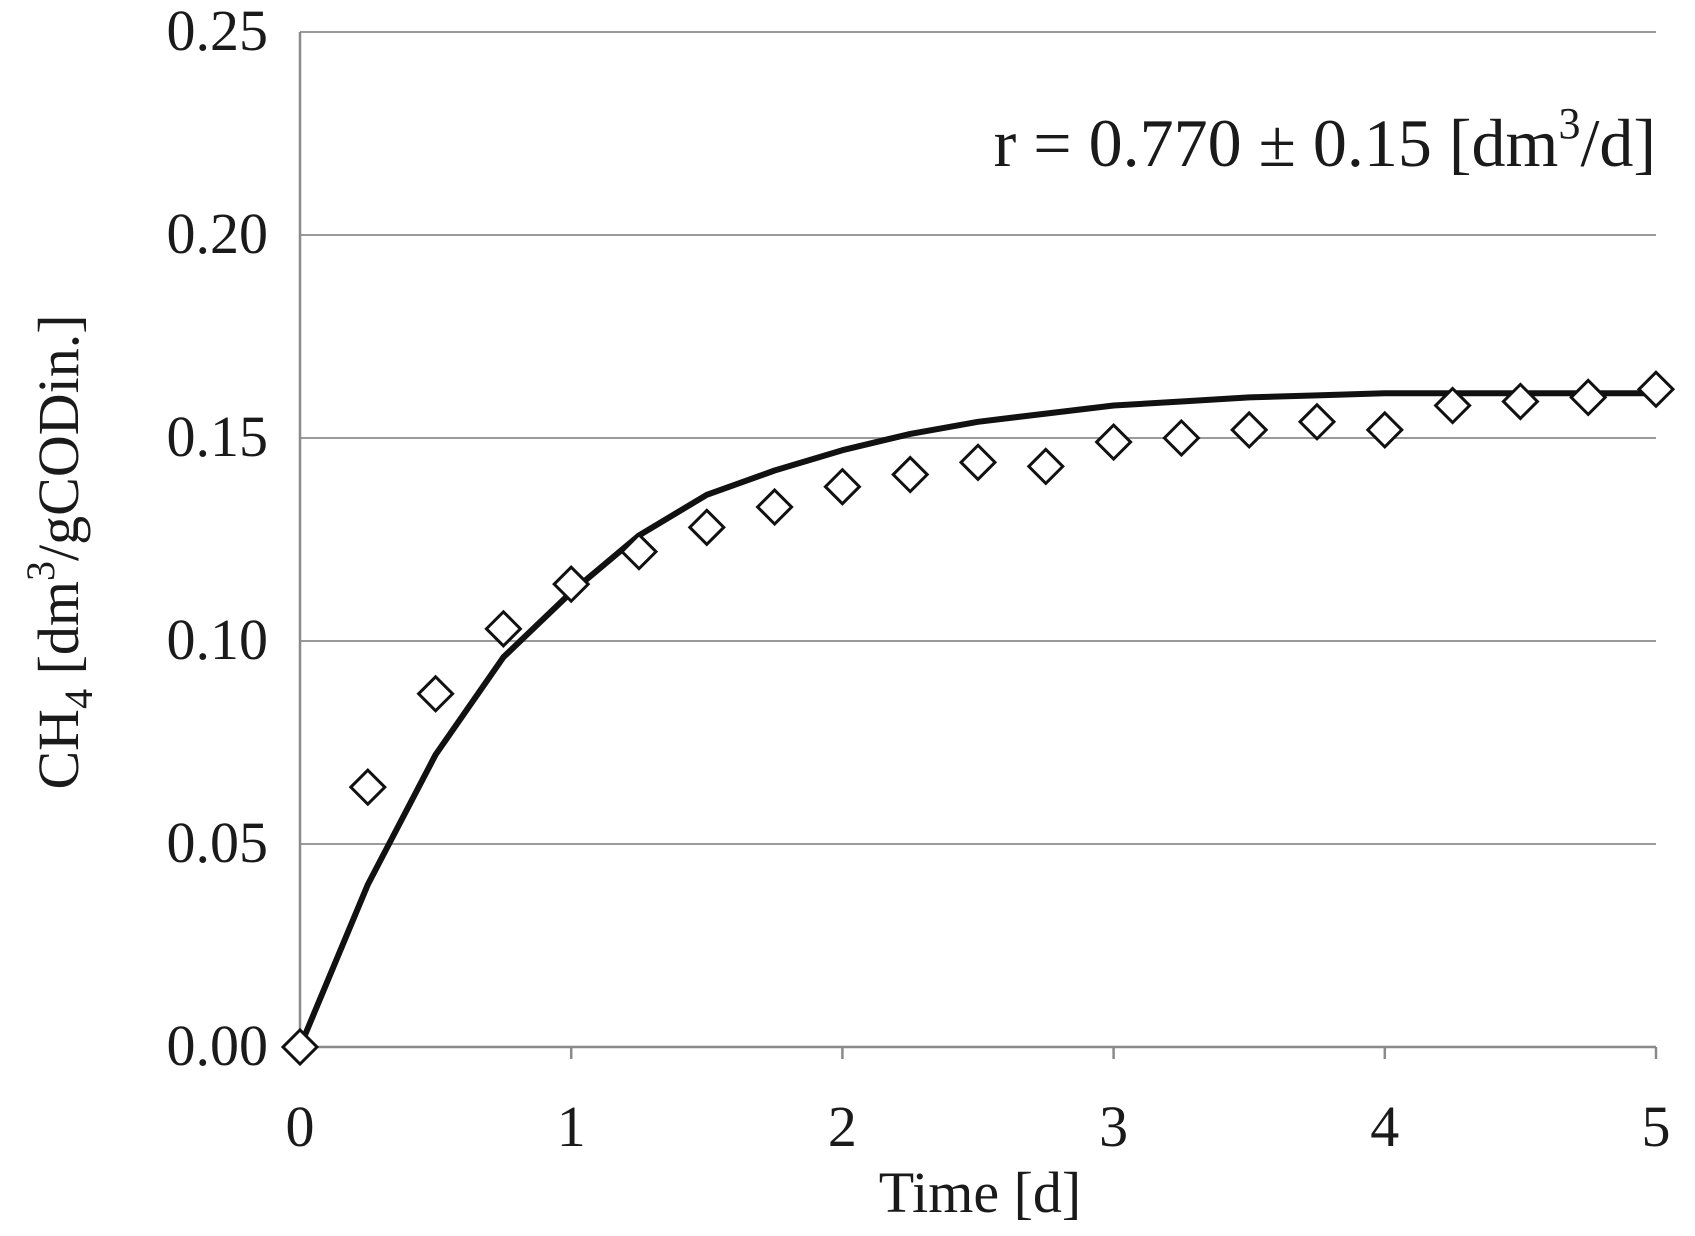  What do you see at coordinates (571, 1126) in the screenshot?
I see `x-tick-label: 1` at bounding box center [571, 1126].